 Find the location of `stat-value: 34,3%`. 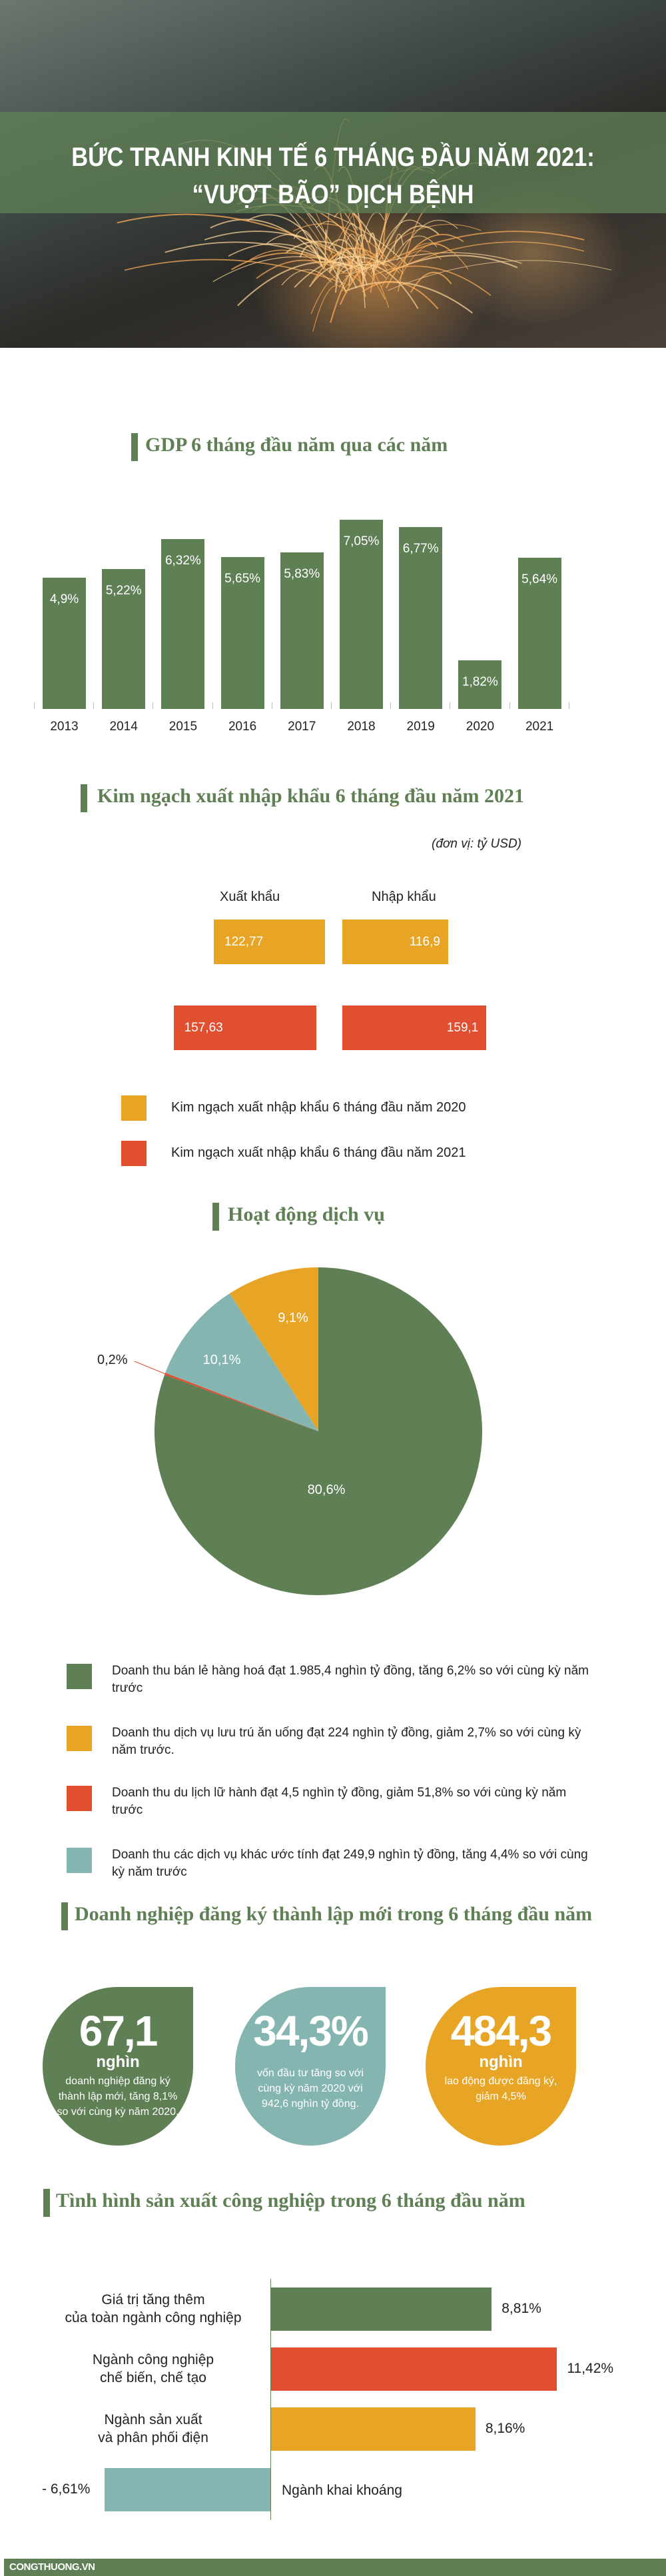

stat-value: 34,3% is located at coordinates (310, 2031).